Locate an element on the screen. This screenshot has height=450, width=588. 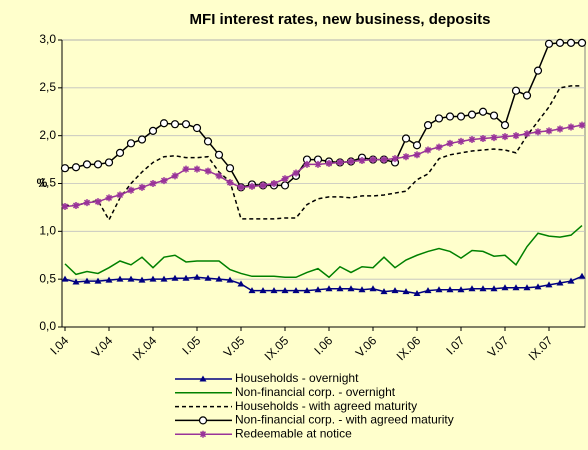
legend-label: Non-financial corp. - overnight is located at coordinates (315, 392).